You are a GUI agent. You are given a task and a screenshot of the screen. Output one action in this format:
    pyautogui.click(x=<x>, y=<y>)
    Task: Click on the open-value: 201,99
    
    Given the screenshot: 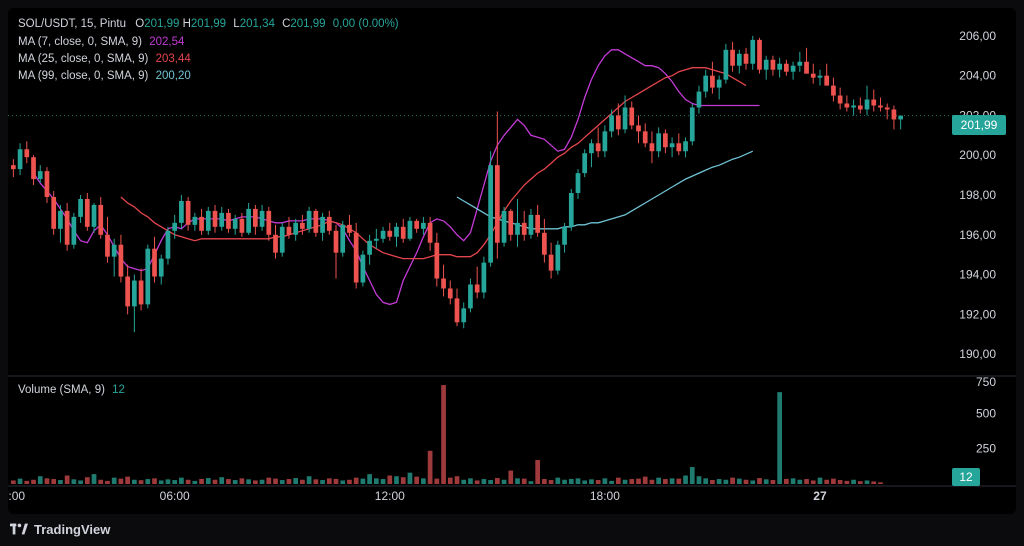 What is the action you would take?
    pyautogui.click(x=162, y=24)
    